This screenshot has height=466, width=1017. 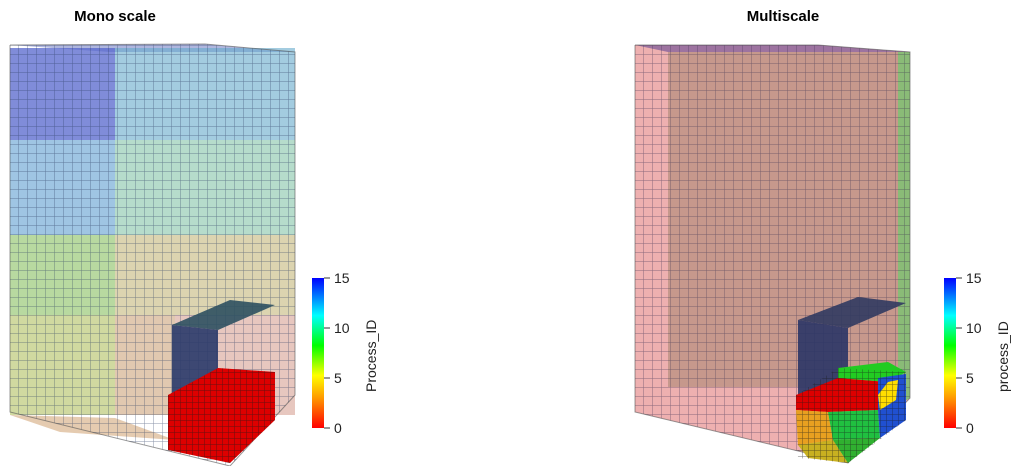 What do you see at coordinates (345, 353) in the screenshot?
I see `colorbar: 15 10 5 0 Process_ID` at bounding box center [345, 353].